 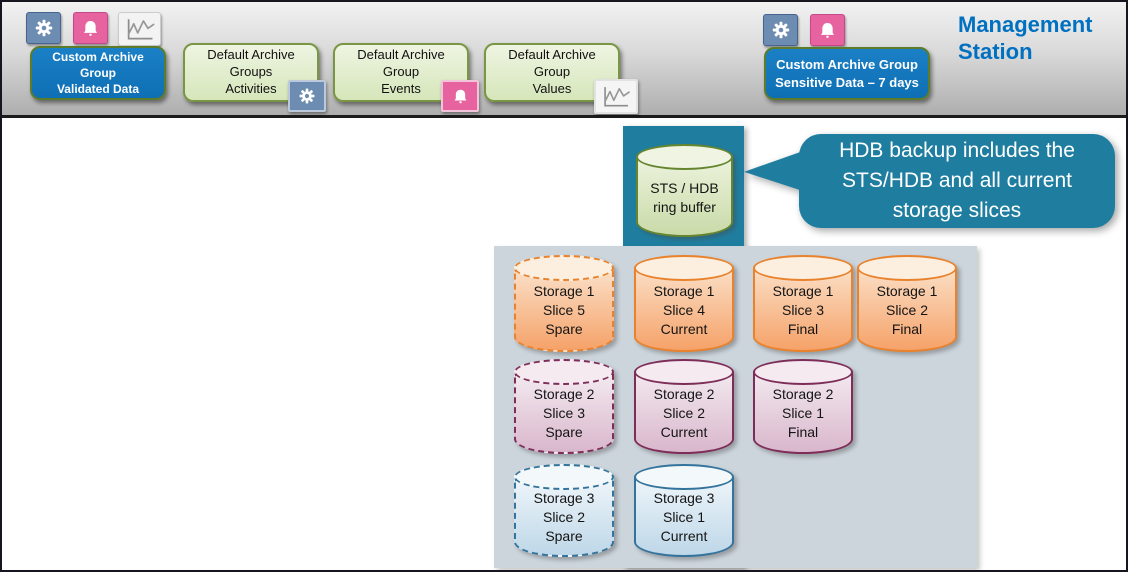 I want to click on cylinder-storage3-slice1-current: Storage 3 Slice 1 Current, so click(x=684, y=510).